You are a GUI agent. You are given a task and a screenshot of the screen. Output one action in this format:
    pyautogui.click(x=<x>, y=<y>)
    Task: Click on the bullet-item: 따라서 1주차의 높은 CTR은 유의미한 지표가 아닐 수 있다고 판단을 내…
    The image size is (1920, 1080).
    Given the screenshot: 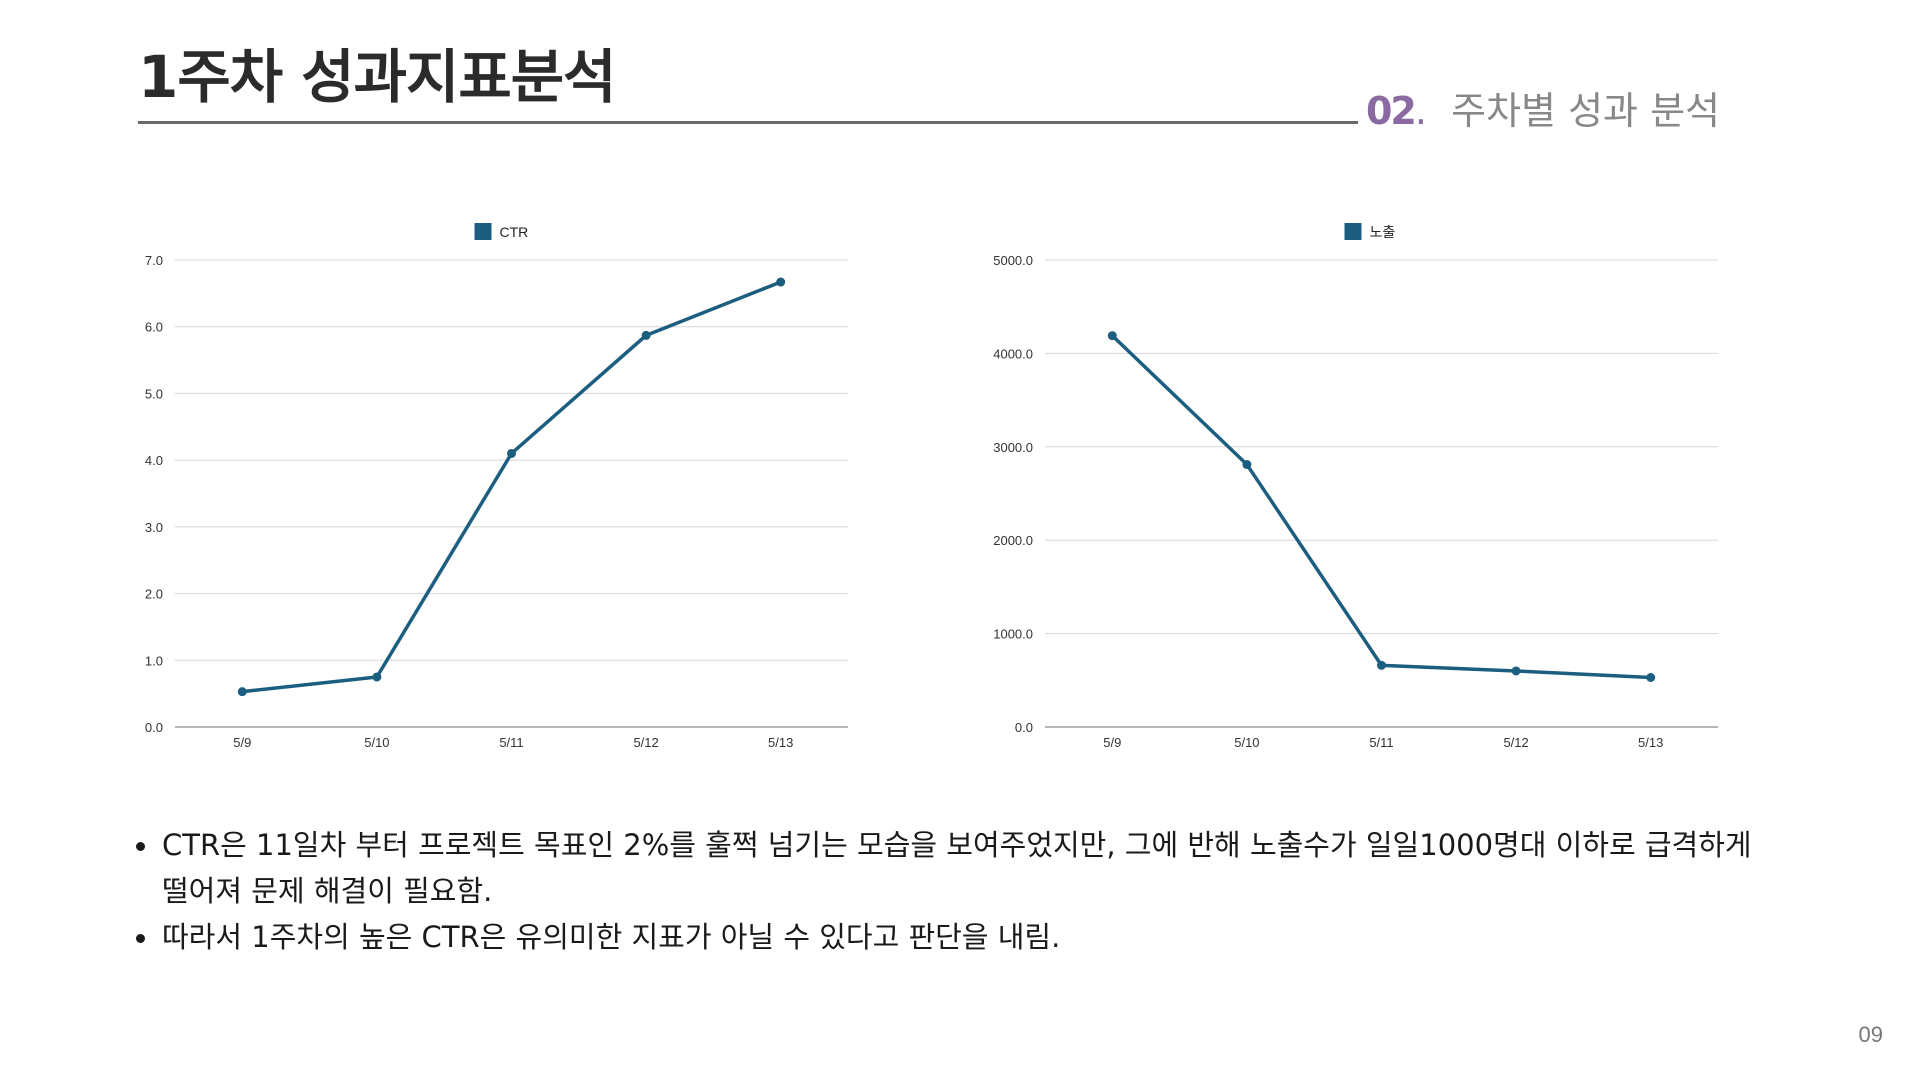 What is the action you would take?
    pyautogui.click(x=952, y=937)
    